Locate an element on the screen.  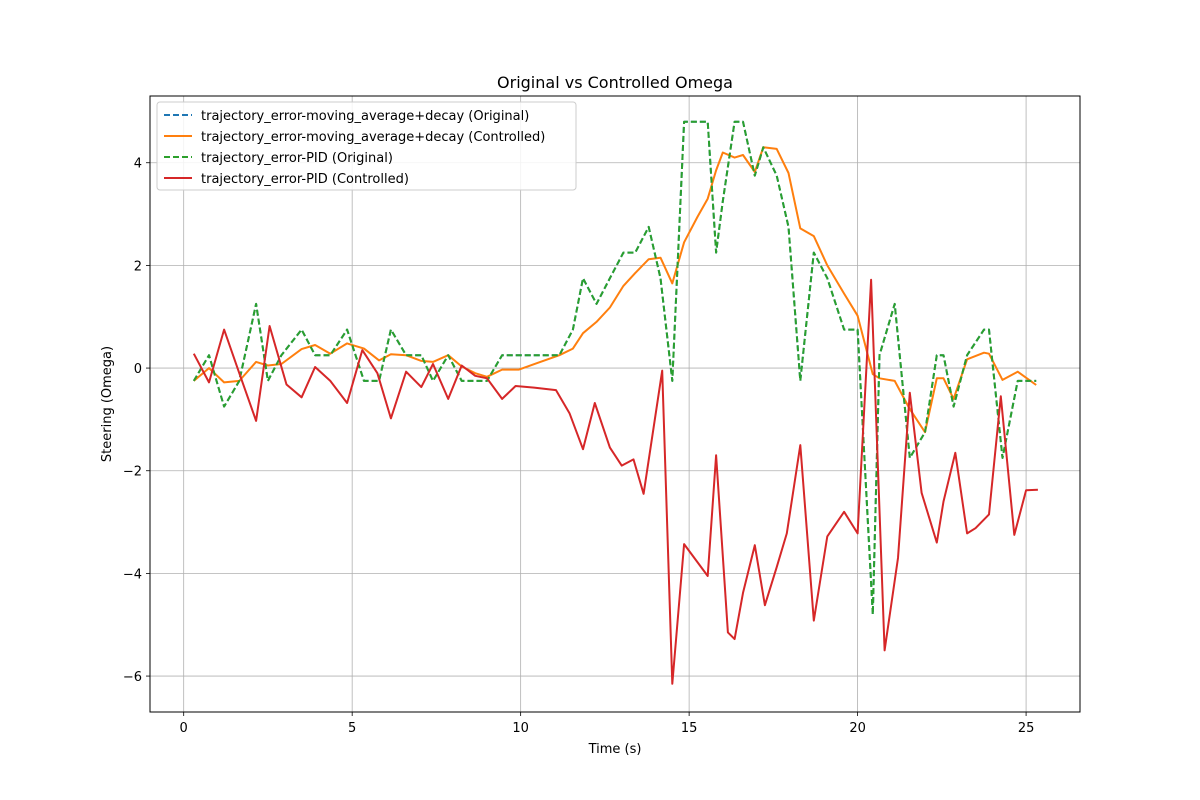
legend-label: trajectory_error-PID (Controlled) is located at coordinates (305, 179).